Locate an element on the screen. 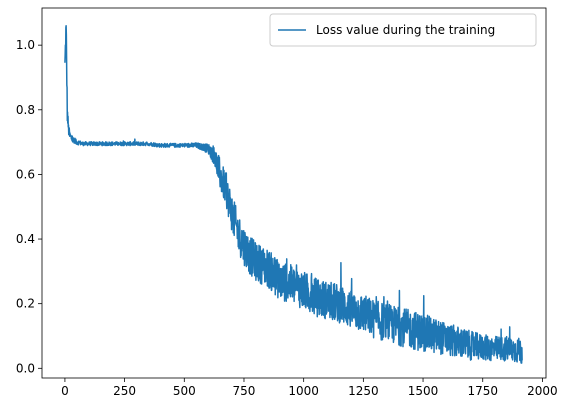 This screenshot has width=561, height=413. x-tick-label: 500 is located at coordinates (184, 391).